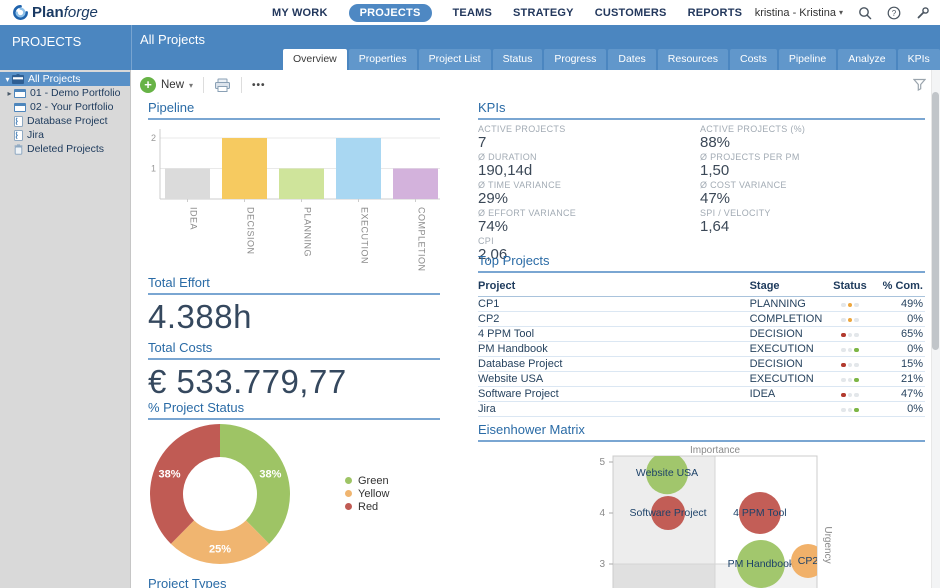 The height and width of the screenshot is (588, 940). I want to click on bar-idea, so click(187, 184).